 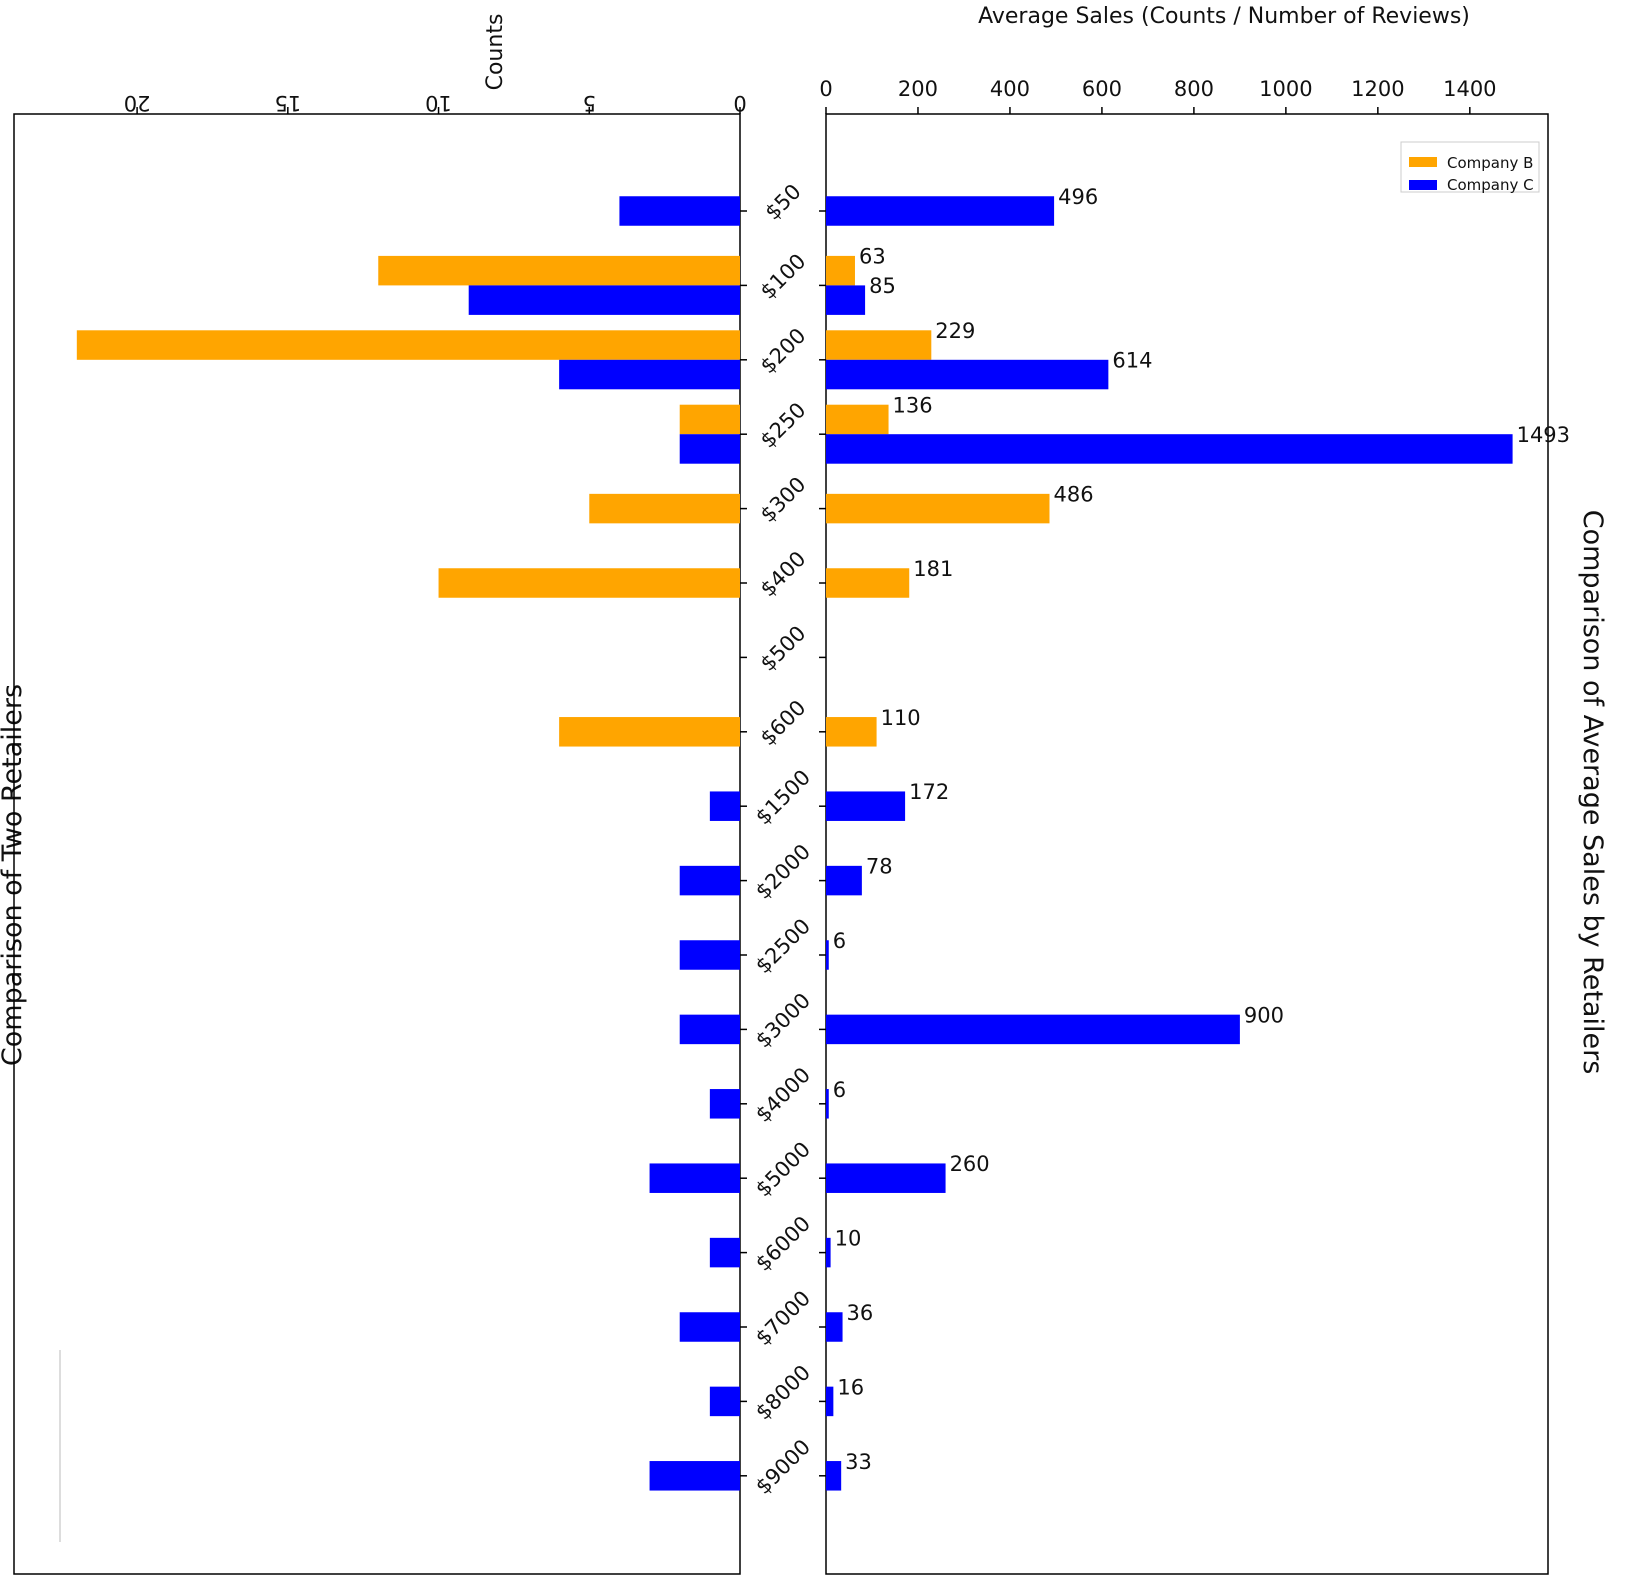 I want to click on y-tick-label: 1400, so click(x=1469, y=89).